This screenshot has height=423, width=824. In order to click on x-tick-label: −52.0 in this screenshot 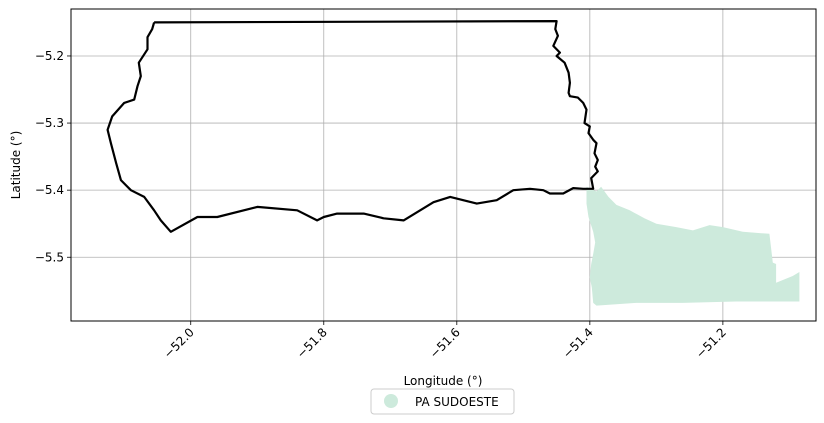, I will do `click(179, 343)`.